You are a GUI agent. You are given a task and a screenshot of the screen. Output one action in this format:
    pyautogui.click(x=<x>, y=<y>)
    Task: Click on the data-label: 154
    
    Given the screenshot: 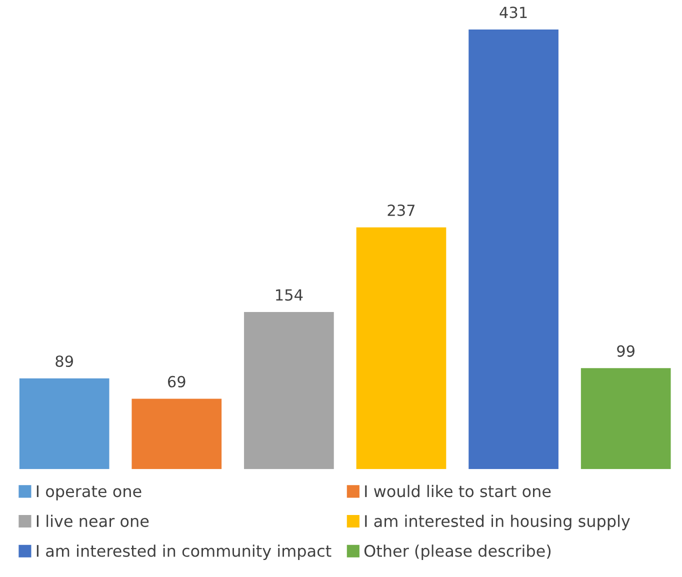 What is the action you would take?
    pyautogui.click(x=289, y=295)
    